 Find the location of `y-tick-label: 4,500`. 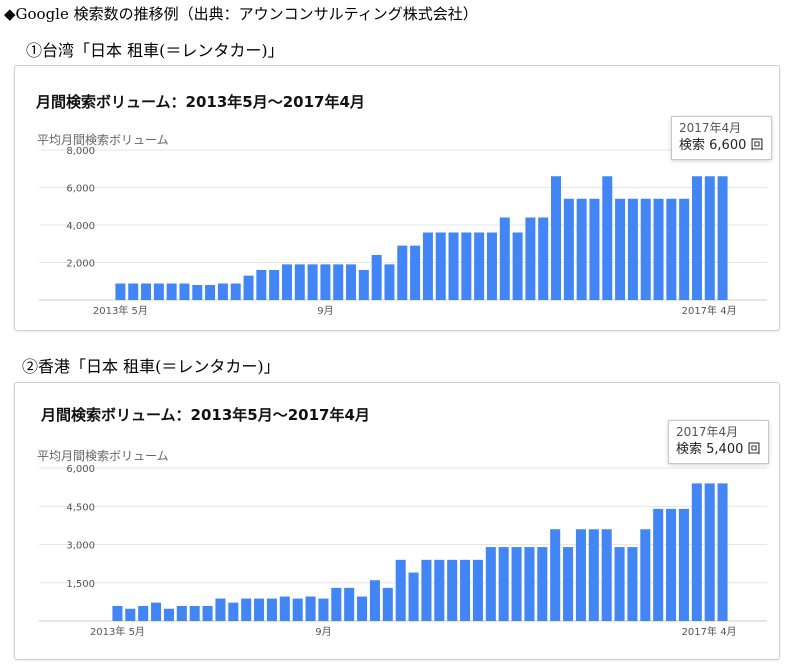

y-tick-label: 4,500 is located at coordinates (80, 507).